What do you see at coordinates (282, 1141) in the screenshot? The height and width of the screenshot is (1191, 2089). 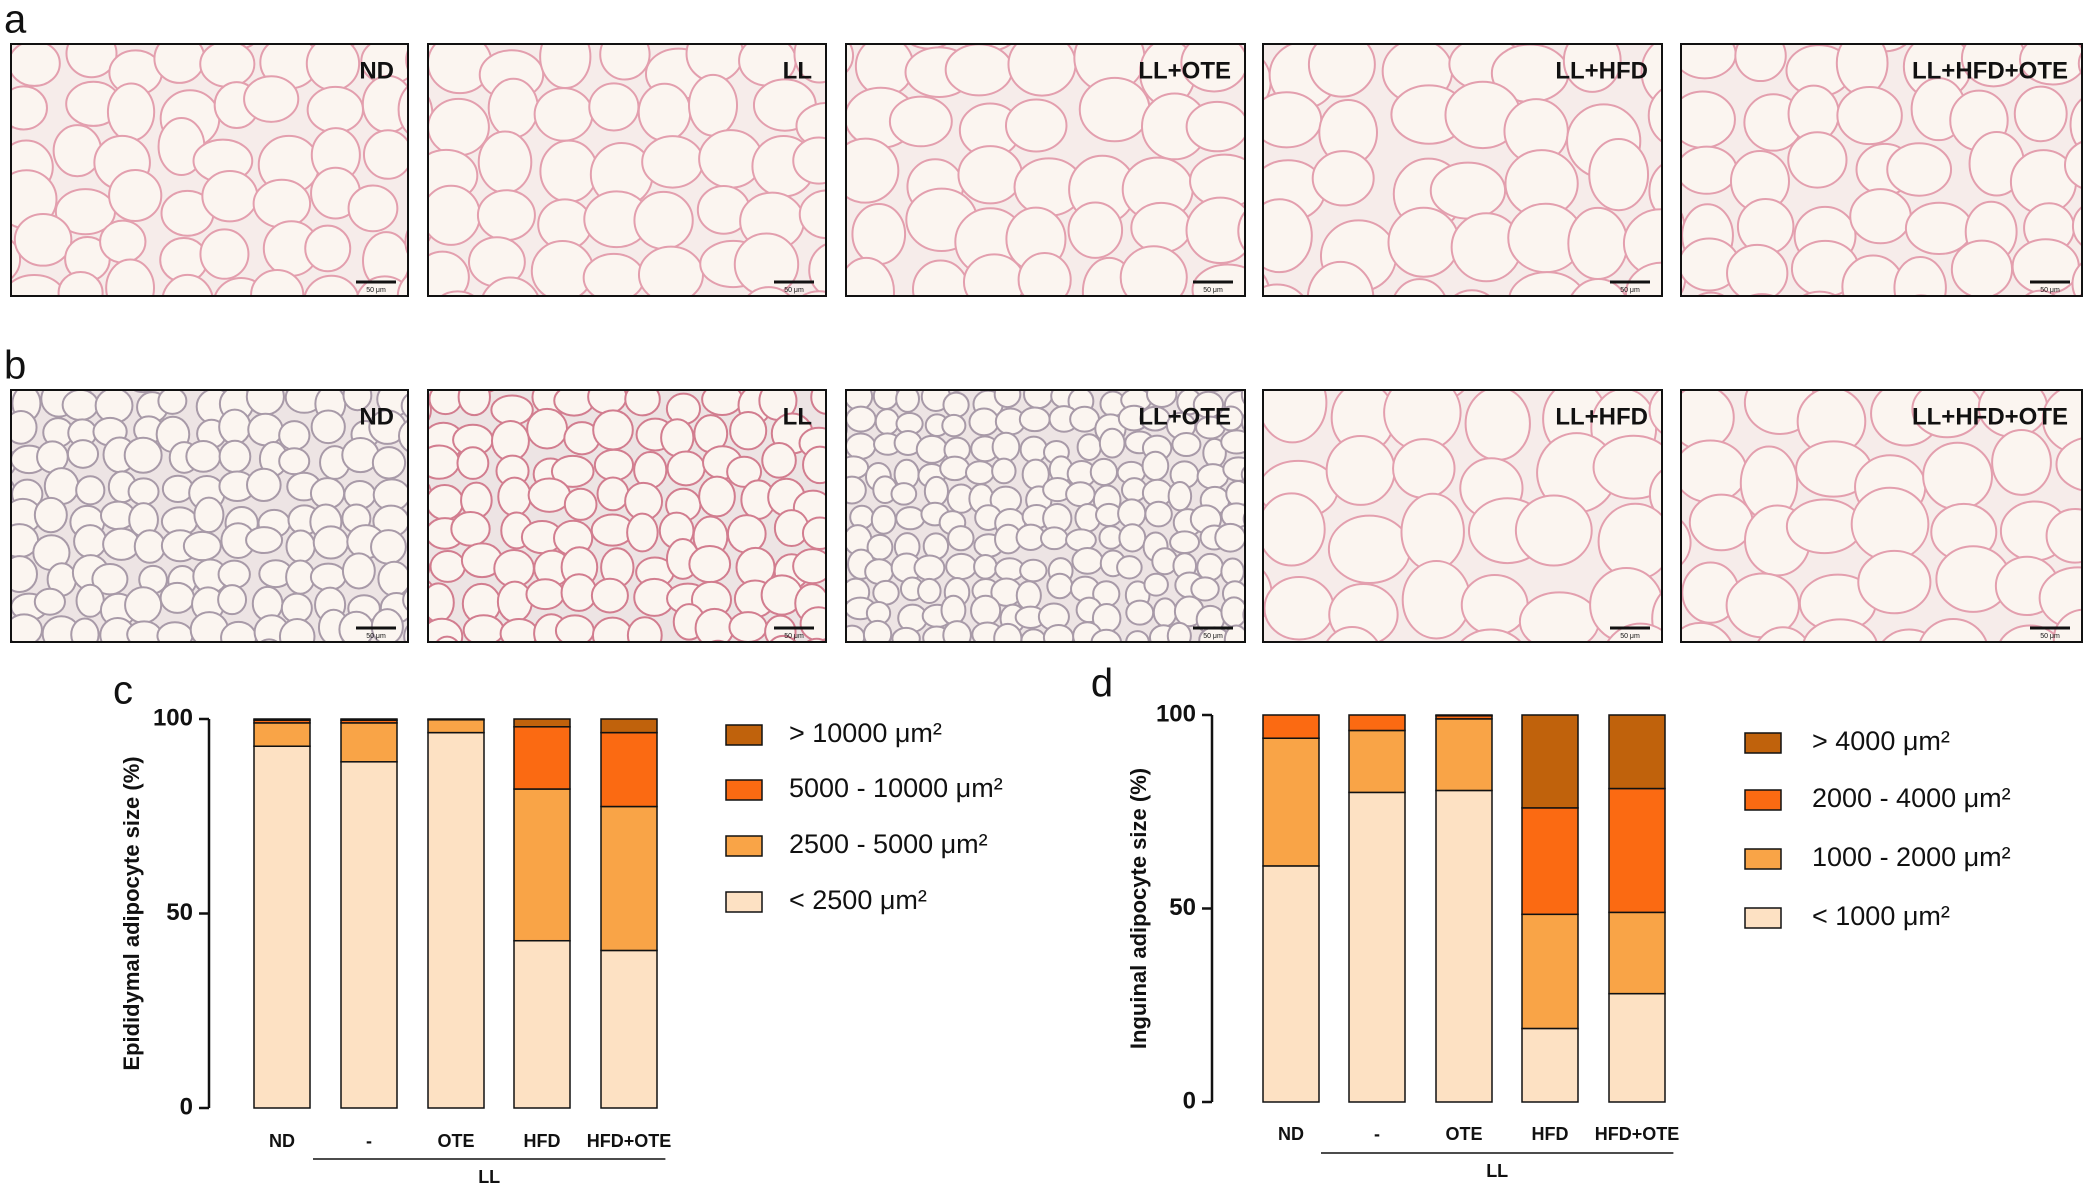 I see `x-tick-label: ND` at bounding box center [282, 1141].